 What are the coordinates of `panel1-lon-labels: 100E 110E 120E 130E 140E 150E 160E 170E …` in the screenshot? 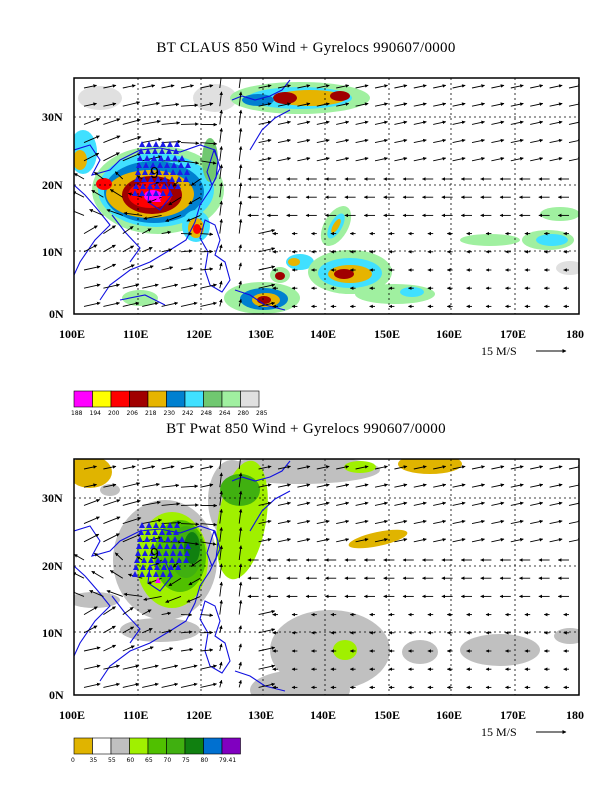 It's located at (321, 334).